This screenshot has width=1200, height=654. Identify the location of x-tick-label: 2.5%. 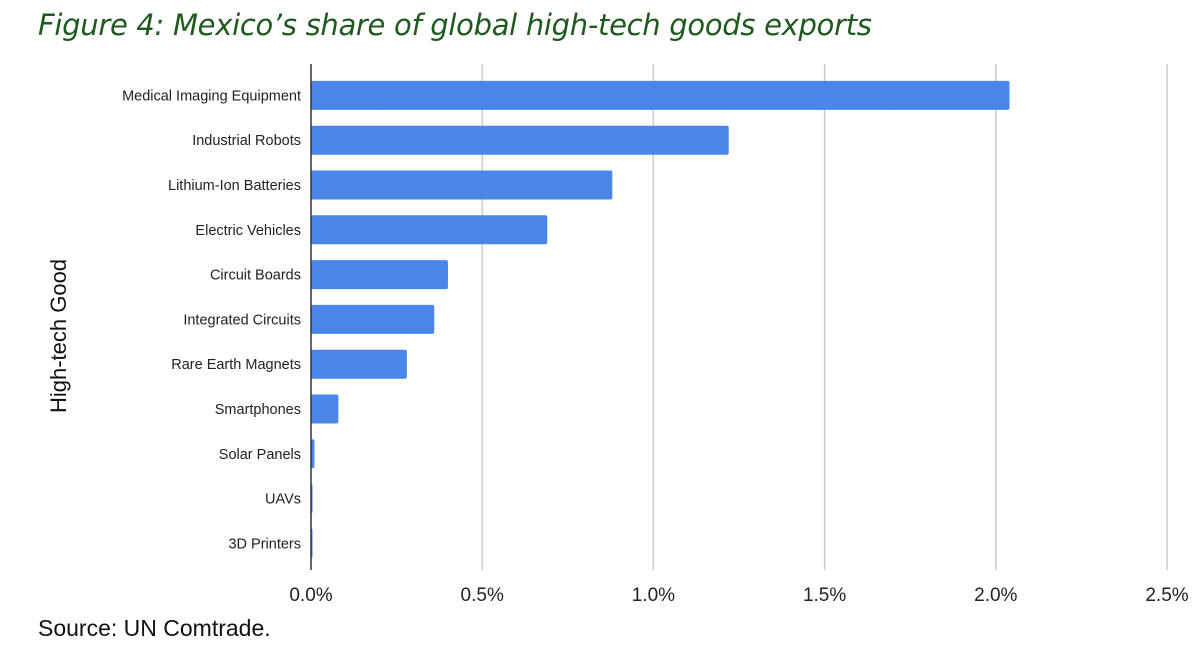
(1166, 595).